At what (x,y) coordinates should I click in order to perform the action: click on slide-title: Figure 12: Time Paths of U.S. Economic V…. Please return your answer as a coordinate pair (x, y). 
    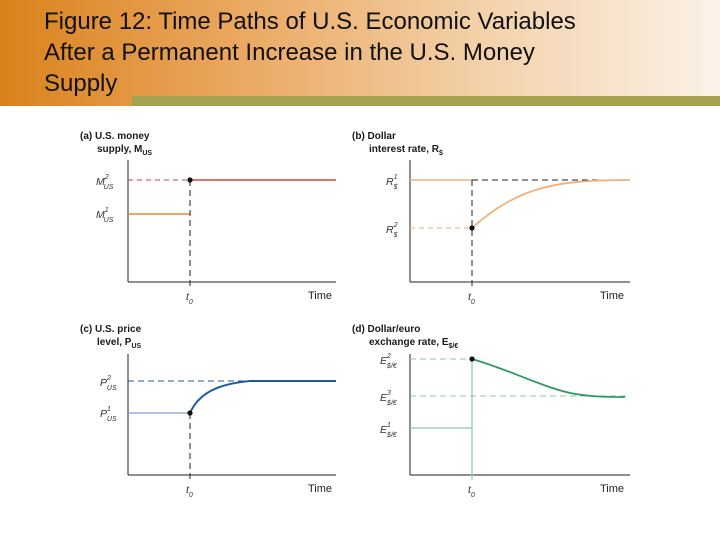
    Looking at the image, I should click on (310, 52).